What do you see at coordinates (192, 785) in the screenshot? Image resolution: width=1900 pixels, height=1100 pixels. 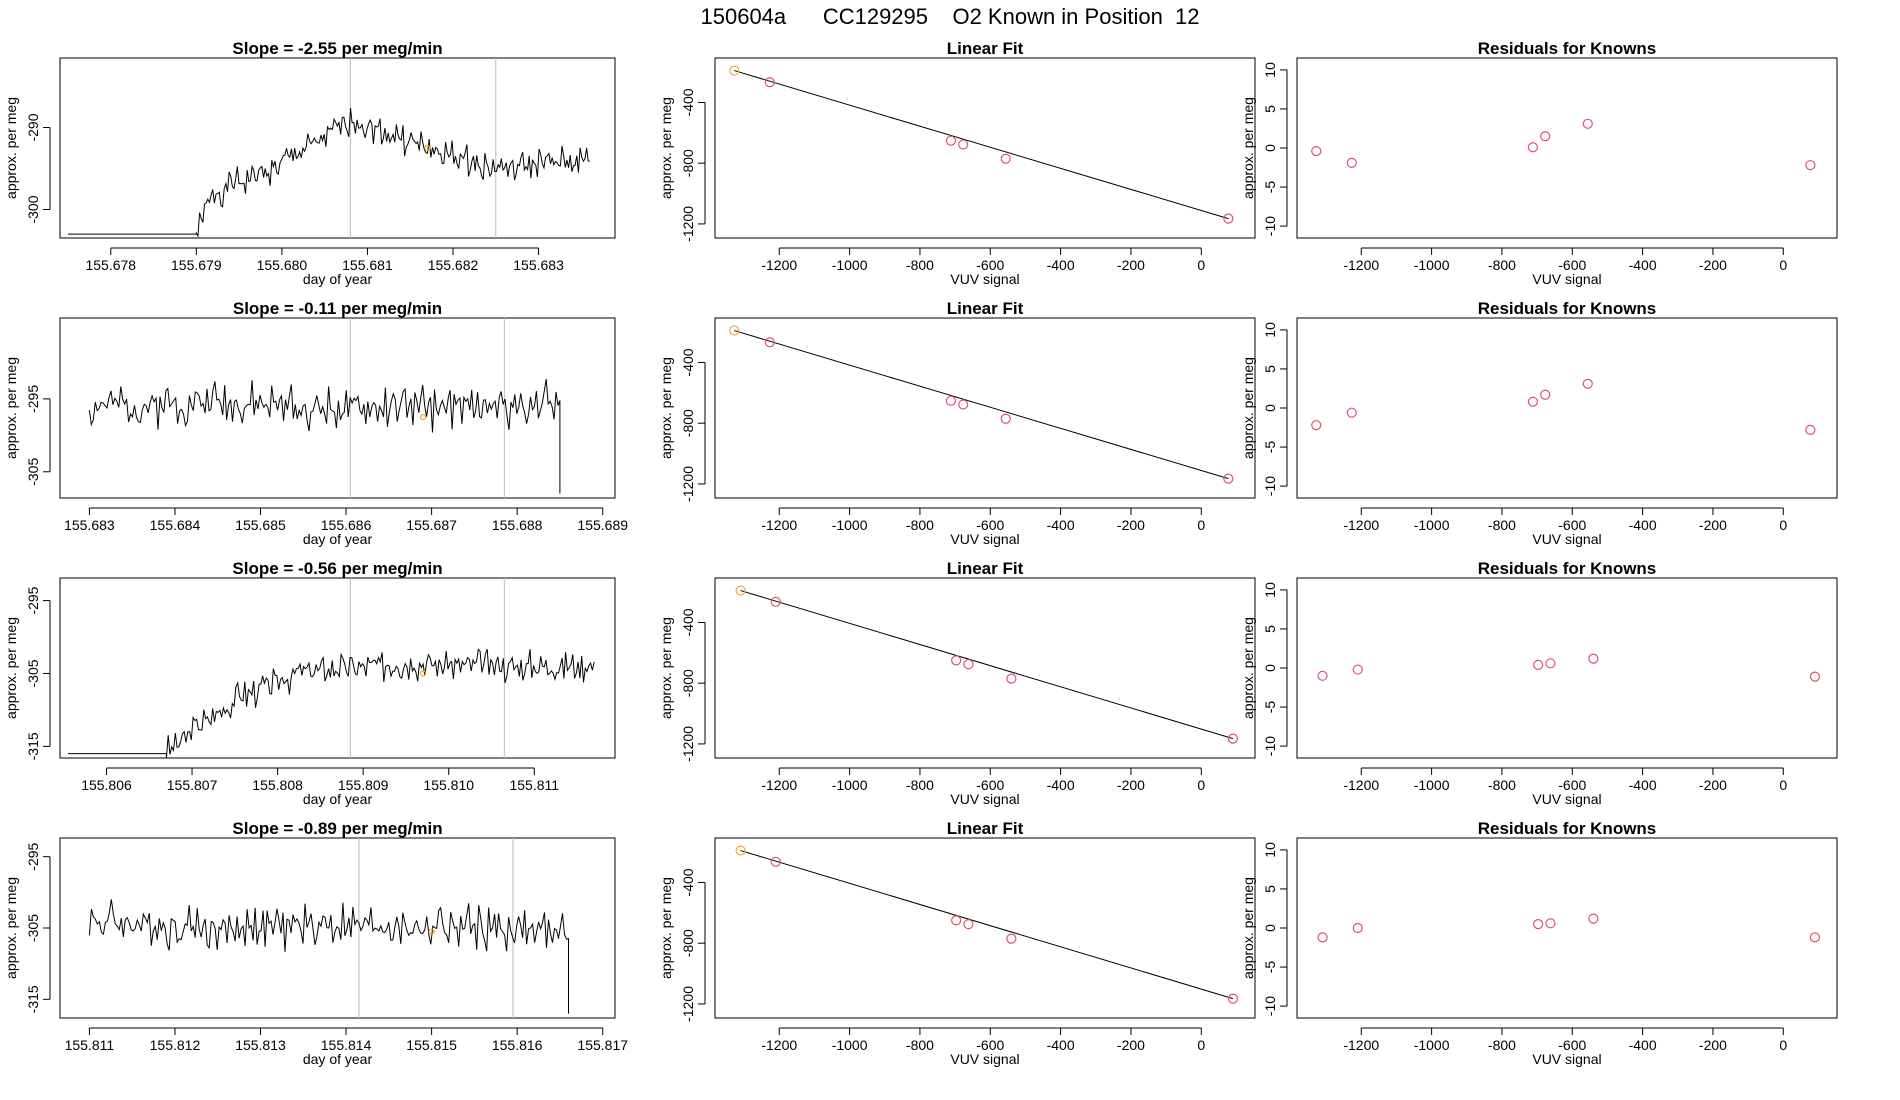 I see `x-tick-label: 155.807` at bounding box center [192, 785].